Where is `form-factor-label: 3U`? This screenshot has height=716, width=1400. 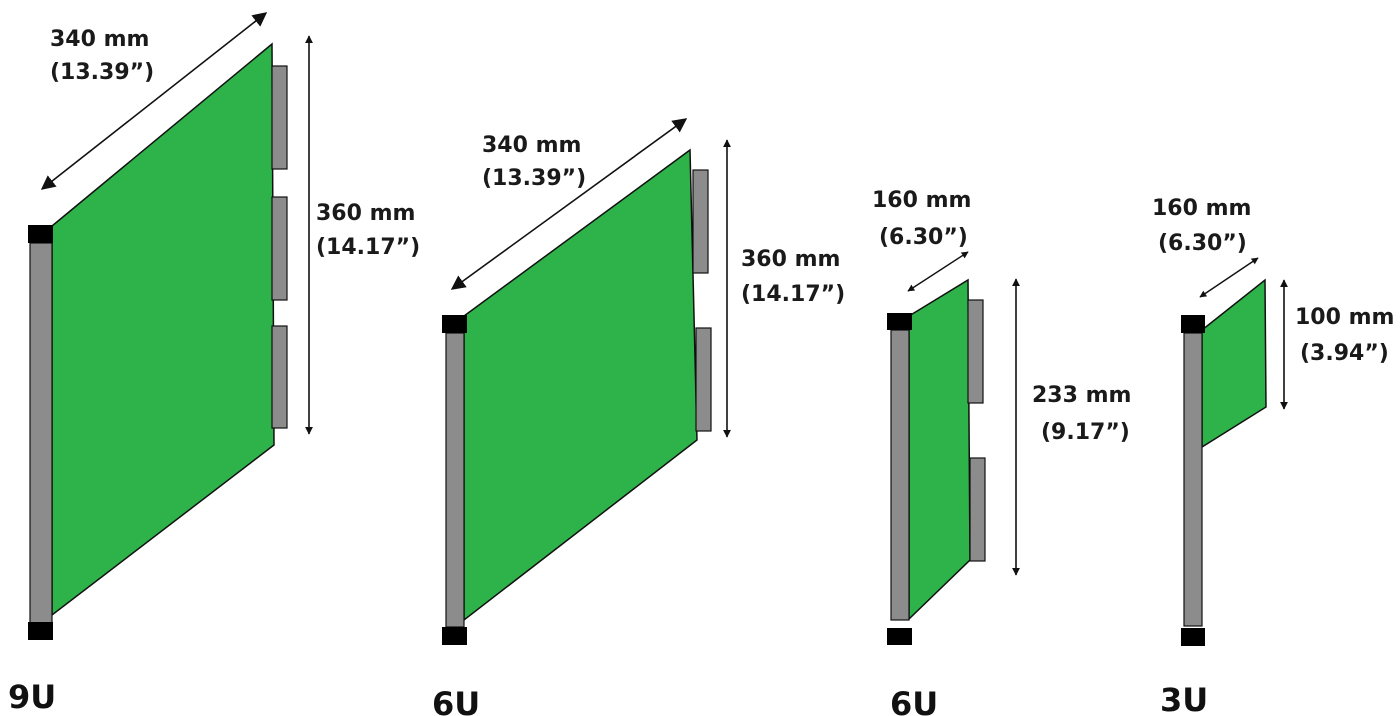 form-factor-label: 3U is located at coordinates (1184, 698).